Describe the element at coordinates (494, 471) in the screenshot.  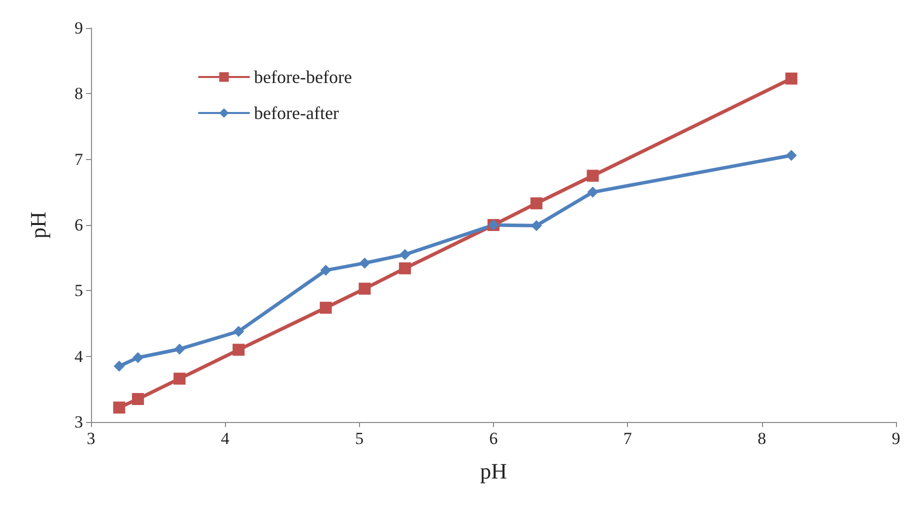
I see `x-axis-title: pH` at that location.